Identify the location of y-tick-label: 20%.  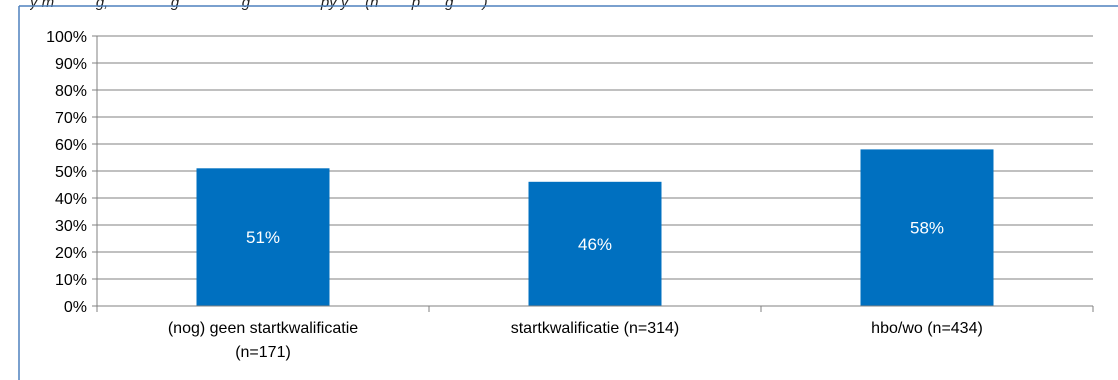
(71, 253).